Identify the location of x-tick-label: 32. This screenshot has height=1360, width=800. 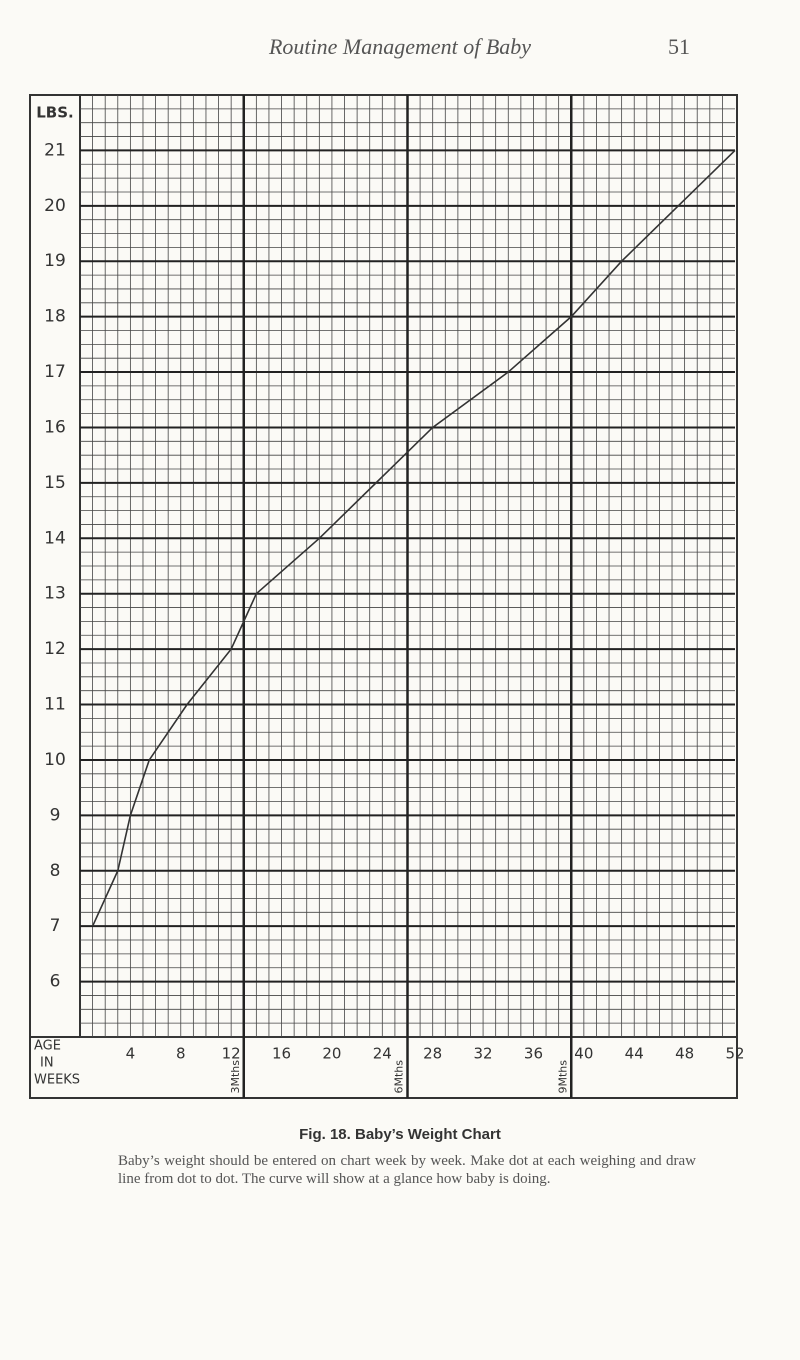
(483, 1054).